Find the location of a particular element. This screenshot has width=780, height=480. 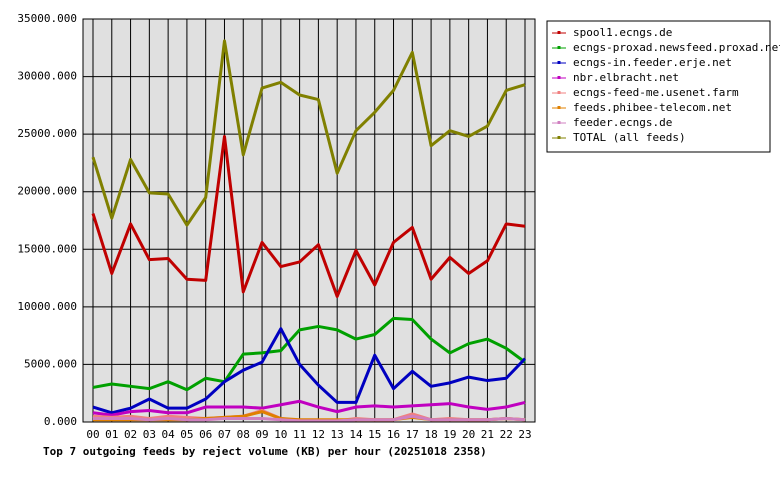

x-tick-label: 18 is located at coordinates (430, 434).